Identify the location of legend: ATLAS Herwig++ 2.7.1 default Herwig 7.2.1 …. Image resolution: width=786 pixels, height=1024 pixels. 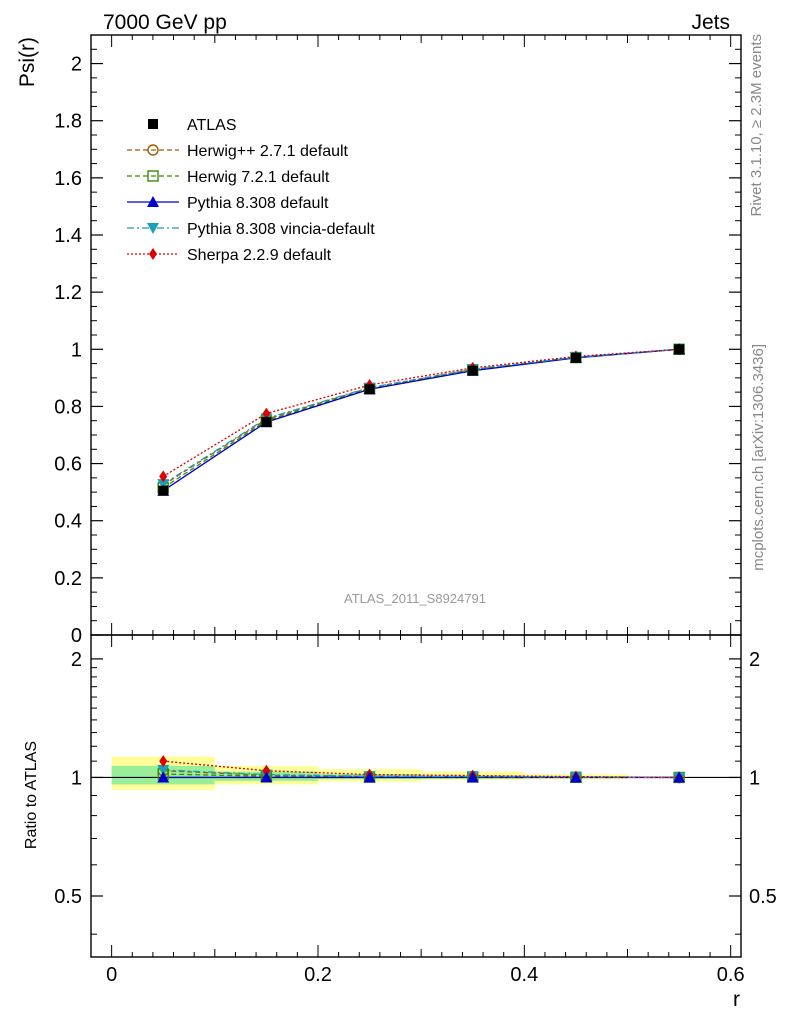
(251, 190).